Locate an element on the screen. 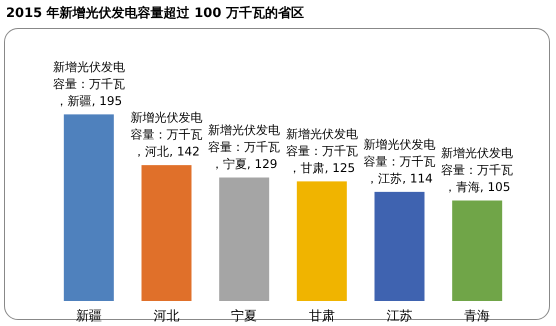 The image size is (556, 326). data-label: 新增光伏发电容量：万千瓦，新疆, 195 is located at coordinates (88, 84).